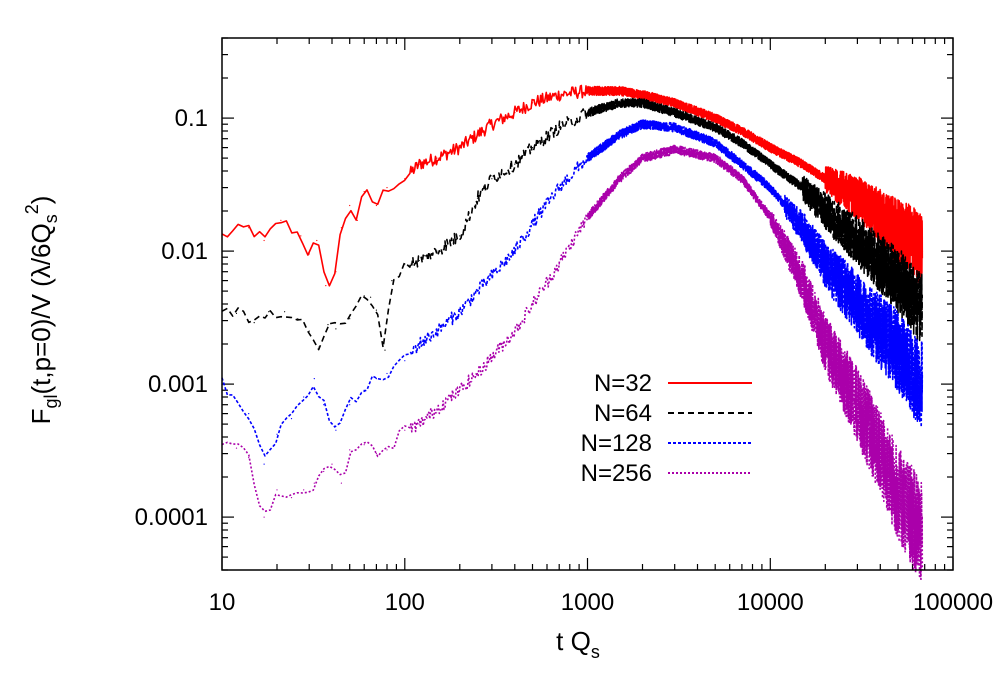 This screenshot has height=700, width=1000. What do you see at coordinates (587, 602) in the screenshot?
I see `x-tick-label: 1000` at bounding box center [587, 602].